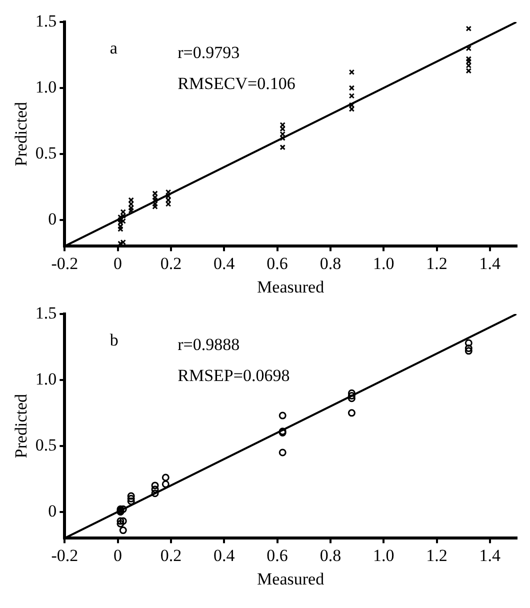 This screenshot has height=608, width=530. Describe the element at coordinates (114, 48) in the screenshot. I see `annotation: a` at that location.